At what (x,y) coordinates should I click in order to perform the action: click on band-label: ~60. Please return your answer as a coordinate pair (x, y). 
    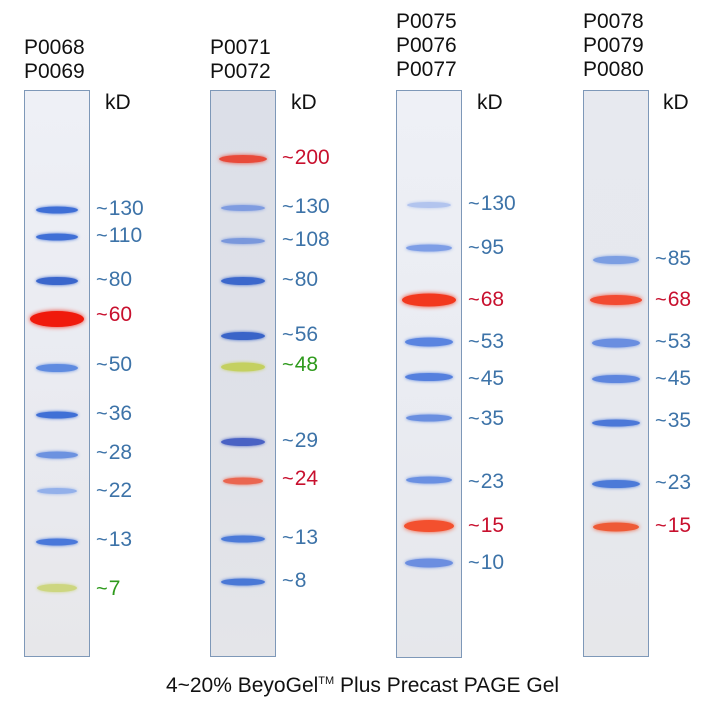
    Looking at the image, I should click on (114, 314).